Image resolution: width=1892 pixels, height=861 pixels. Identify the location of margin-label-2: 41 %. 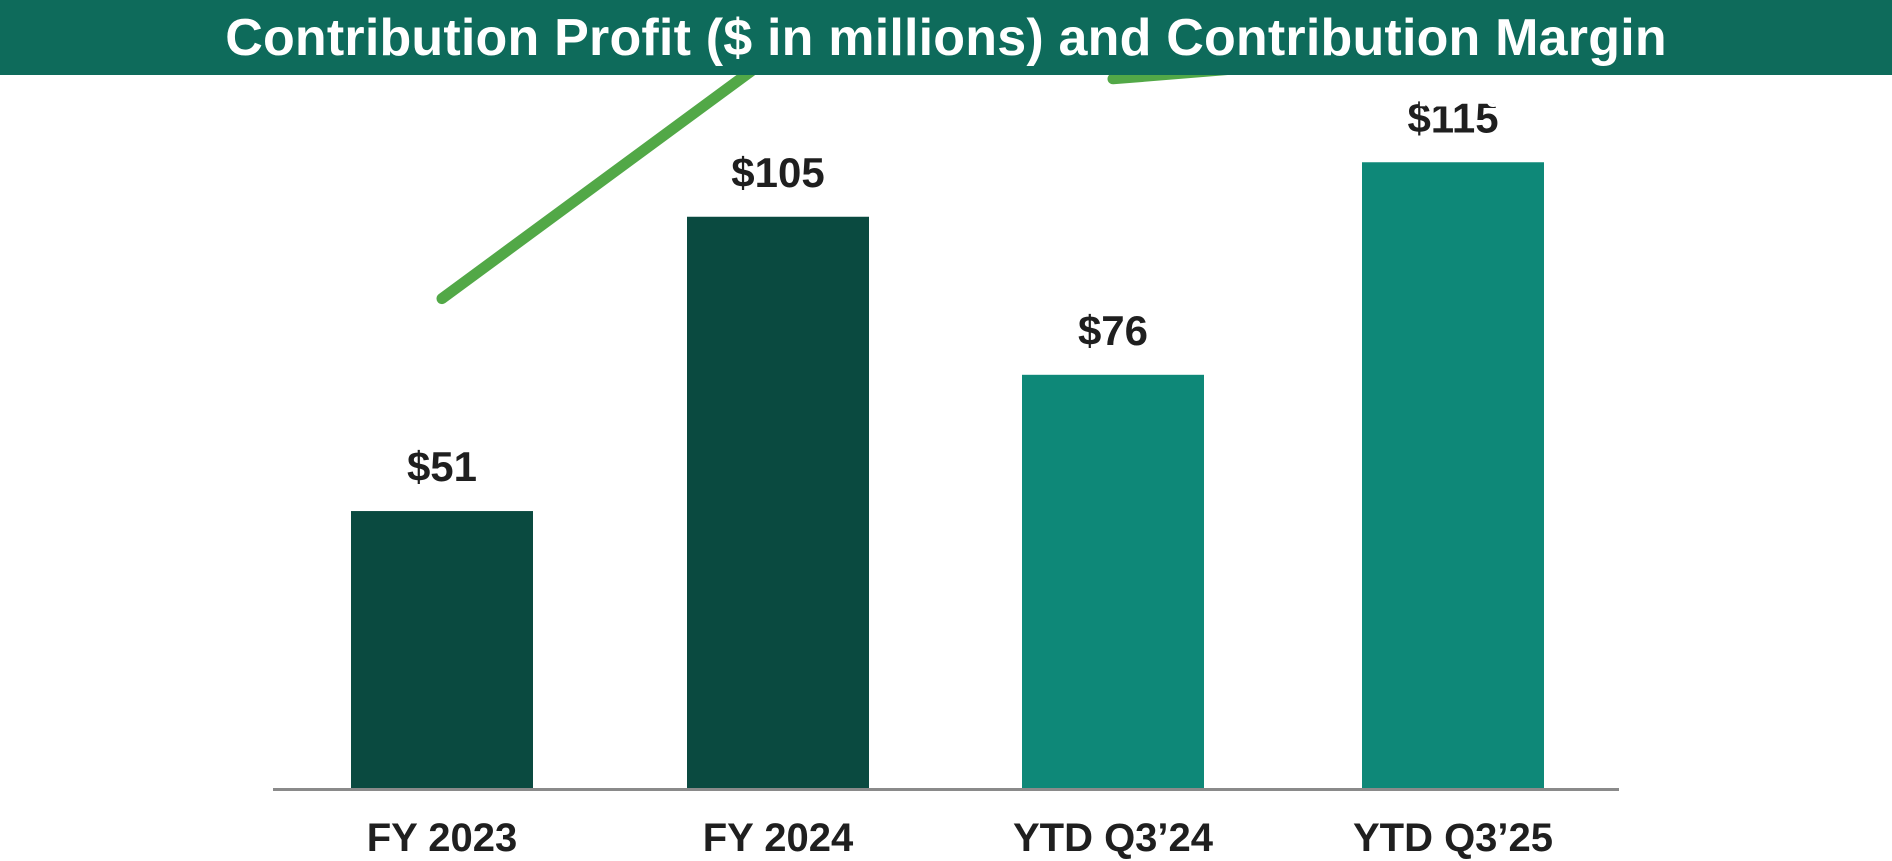
(779, 98).